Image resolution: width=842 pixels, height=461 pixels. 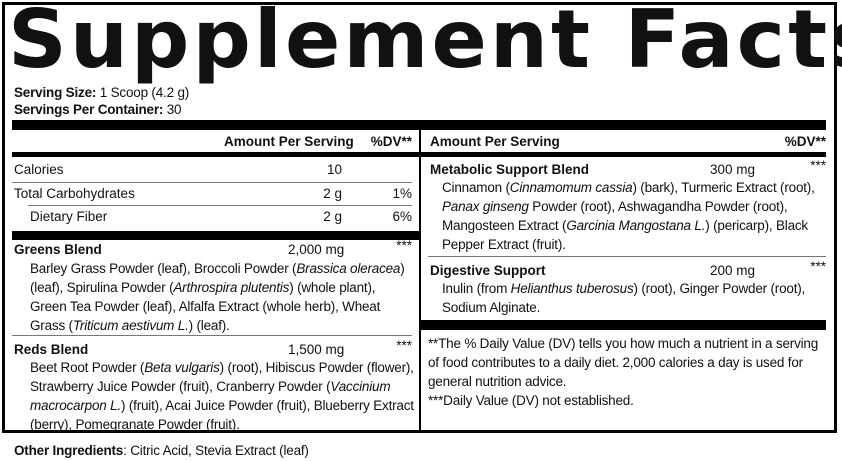 I want to click on ingredient-text: ) (leaf)., so click(x=209, y=325).